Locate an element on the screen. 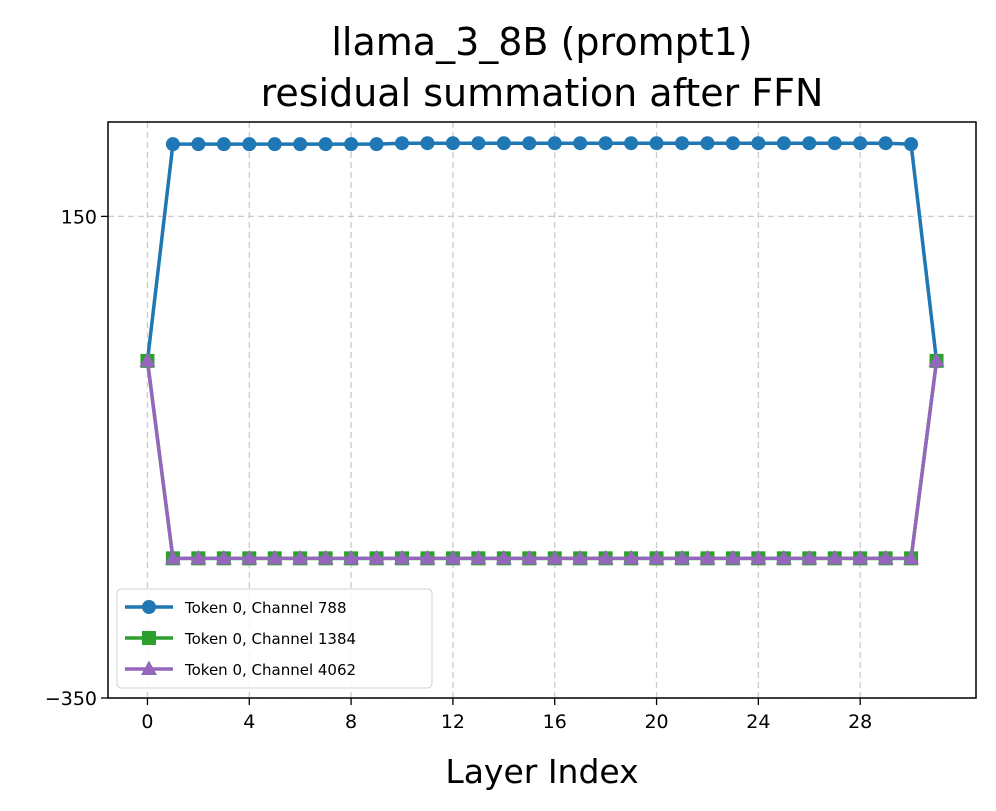  legend-label: Token 0, Channel 4062 is located at coordinates (270, 670).